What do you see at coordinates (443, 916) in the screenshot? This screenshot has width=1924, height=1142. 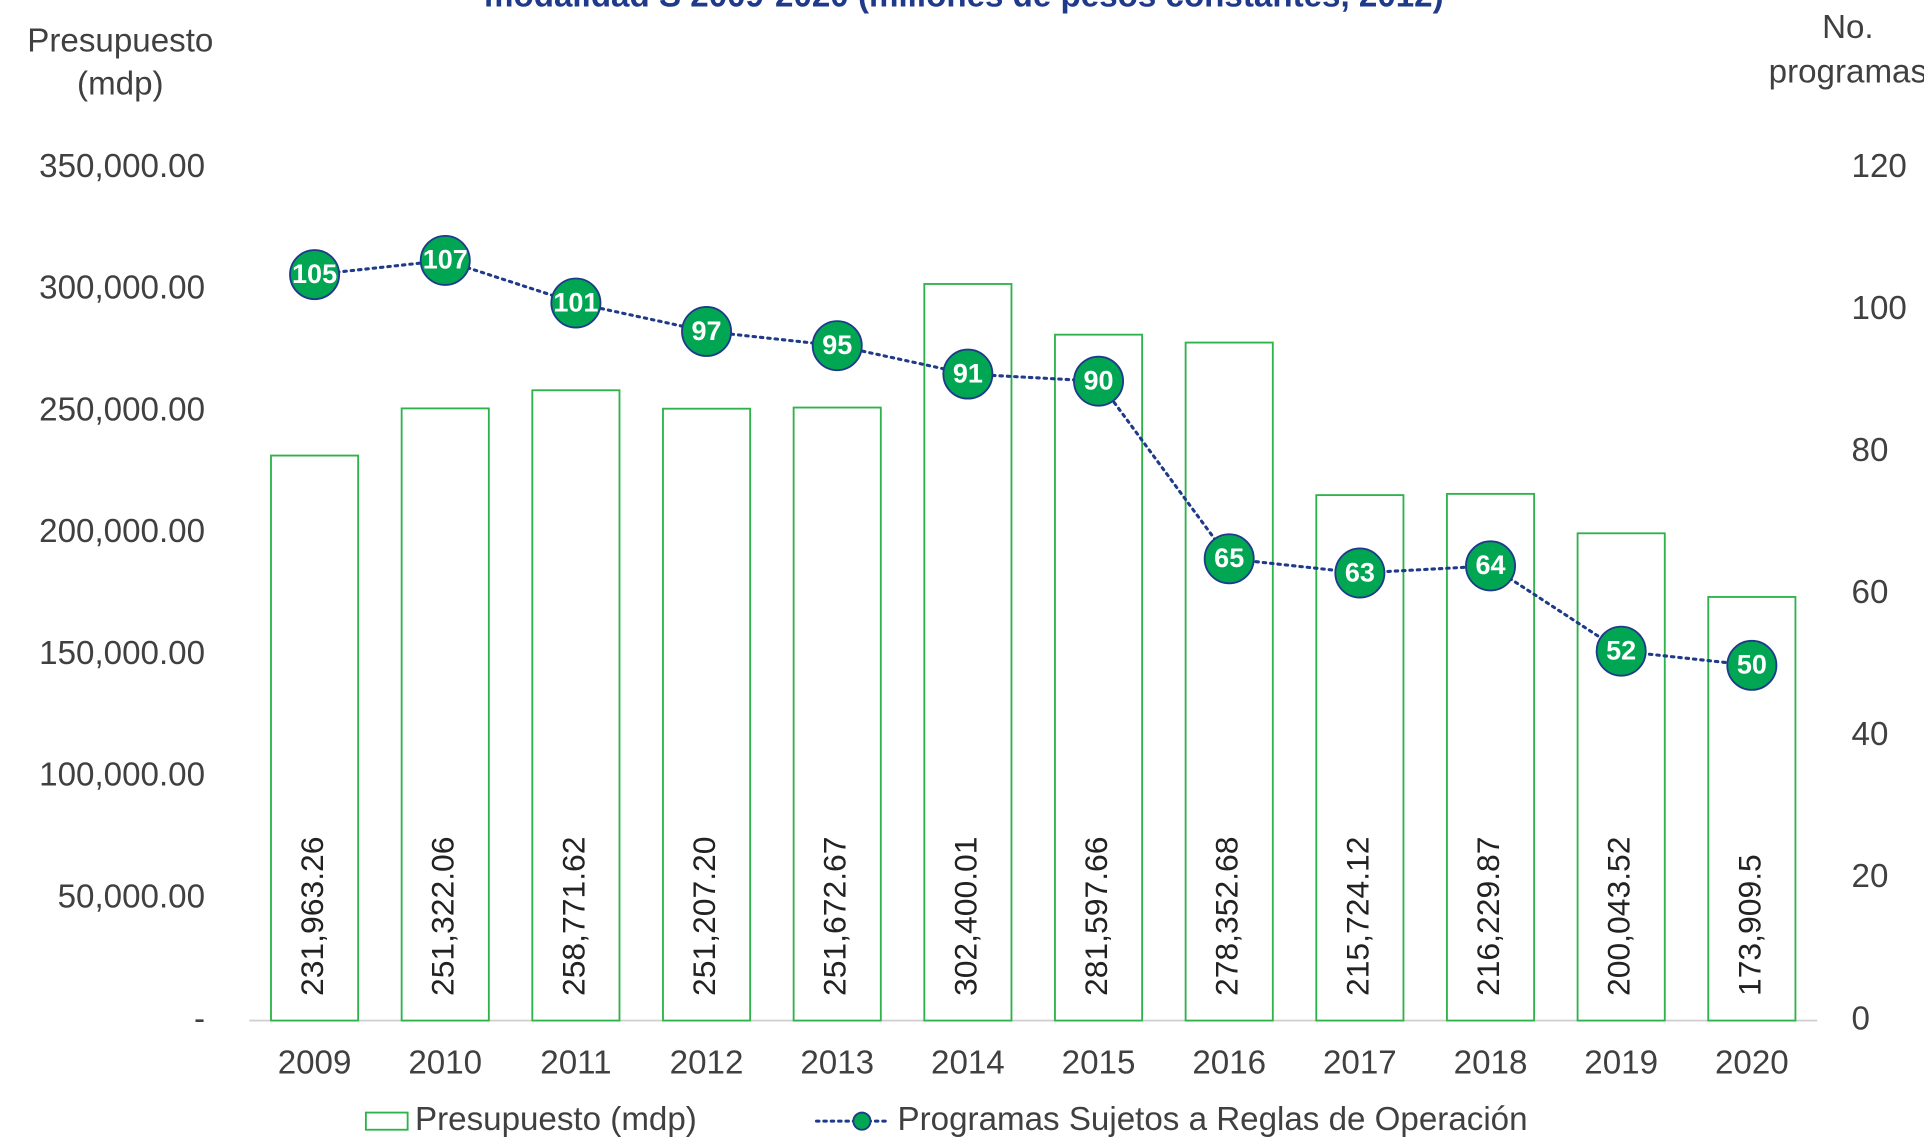 I see `bar-value-label: 251,322.06` at bounding box center [443, 916].